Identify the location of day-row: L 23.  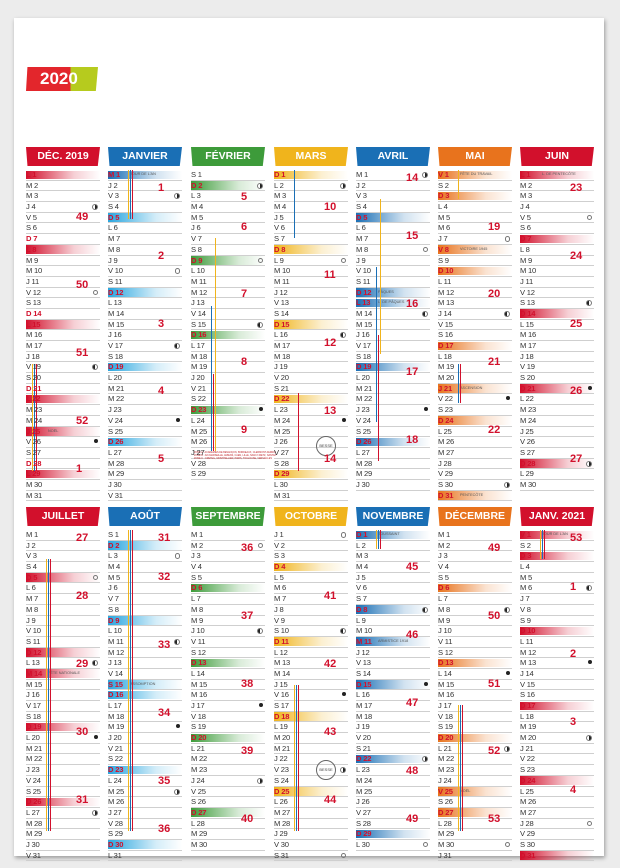
(393, 770).